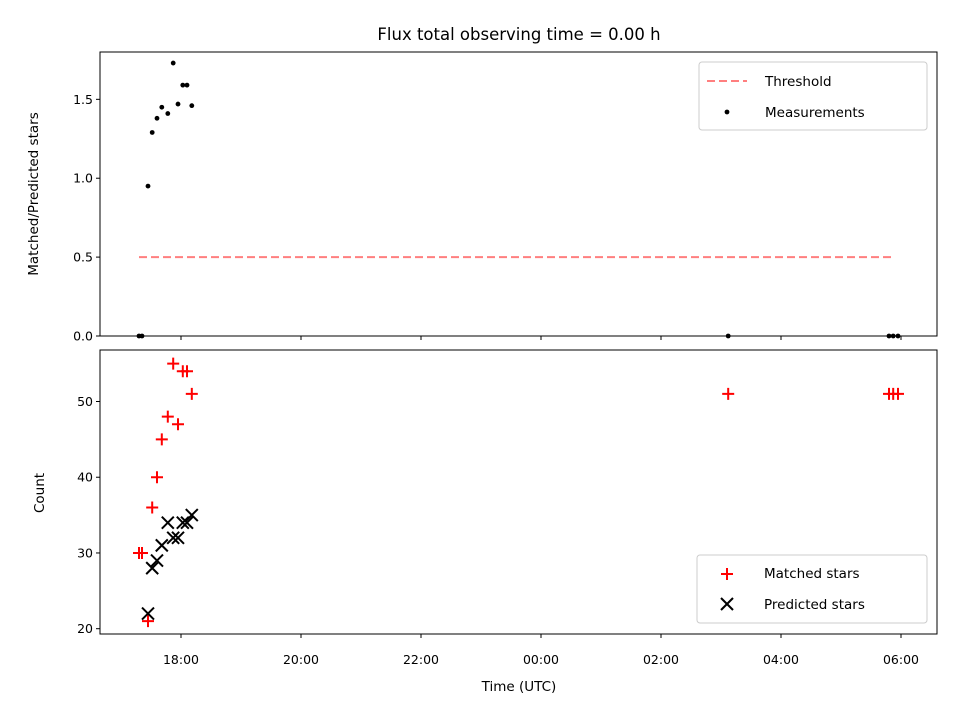 The image size is (960, 720). Describe the element at coordinates (83, 257) in the screenshot. I see `top-y-tick-label: 0.5` at that location.